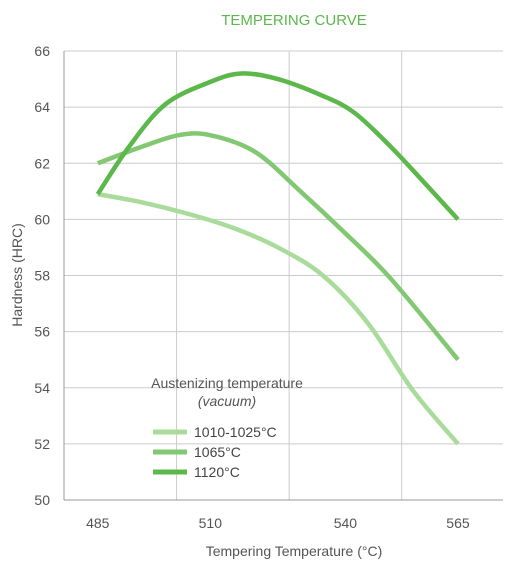  What do you see at coordinates (42, 107) in the screenshot?
I see `y-tick-label: 64` at bounding box center [42, 107].